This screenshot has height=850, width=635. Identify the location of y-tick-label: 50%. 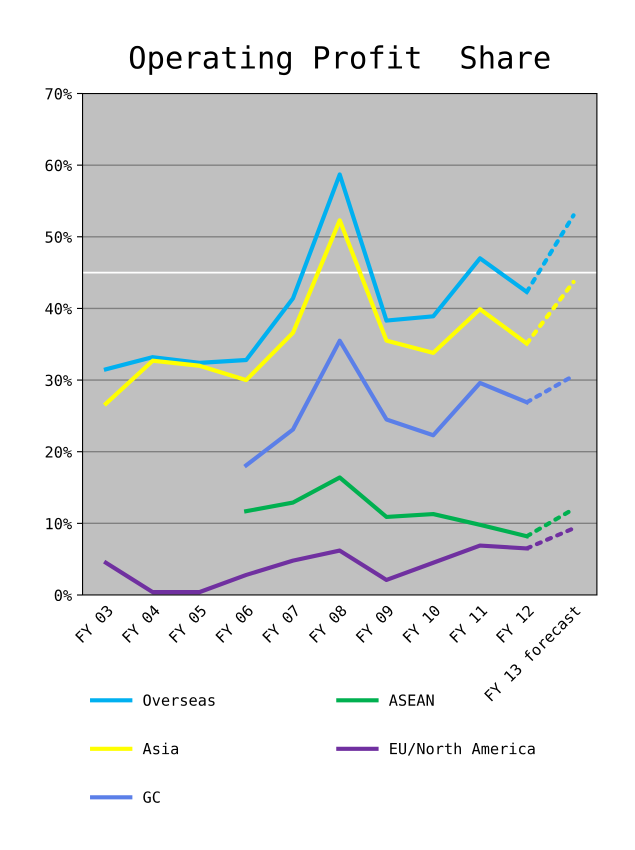
(59, 237).